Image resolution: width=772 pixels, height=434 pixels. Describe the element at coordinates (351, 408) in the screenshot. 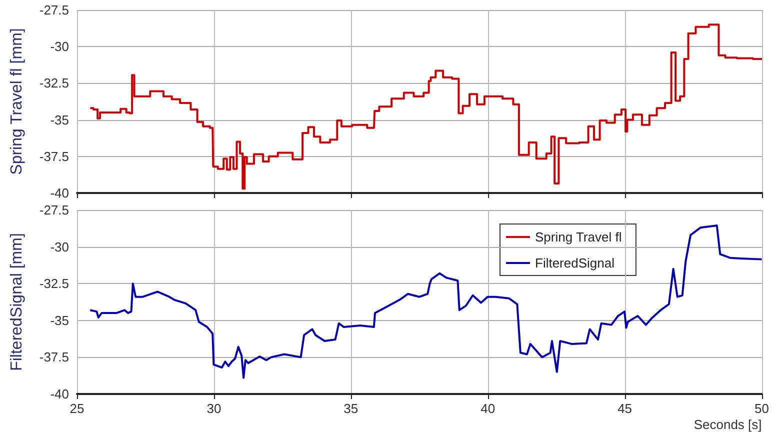

I see `x-tick-label: 35` at that location.